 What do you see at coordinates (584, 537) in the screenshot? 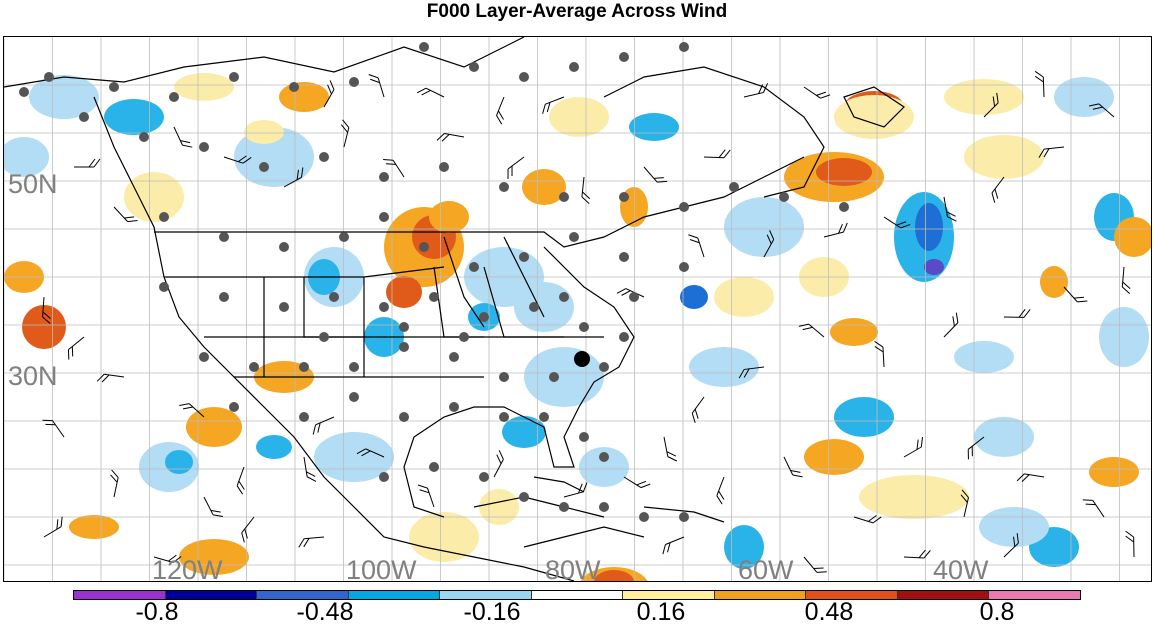
I see `coastline-segment` at bounding box center [584, 537].